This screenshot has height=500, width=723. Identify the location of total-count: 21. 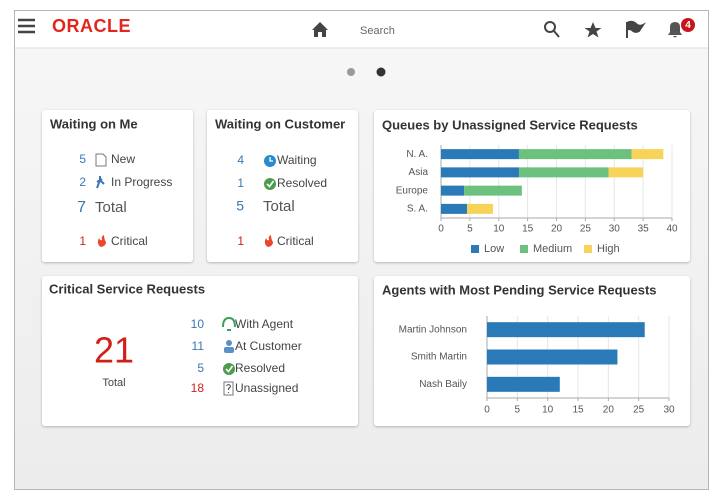
(114, 350).